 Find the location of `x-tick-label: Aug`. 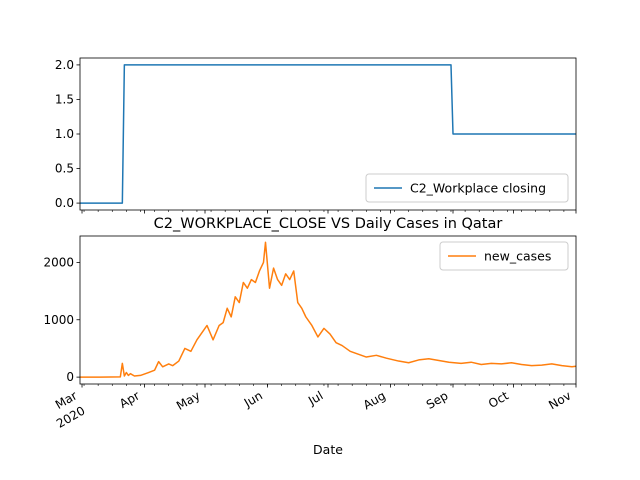

x-tick-label: Aug is located at coordinates (374, 400).